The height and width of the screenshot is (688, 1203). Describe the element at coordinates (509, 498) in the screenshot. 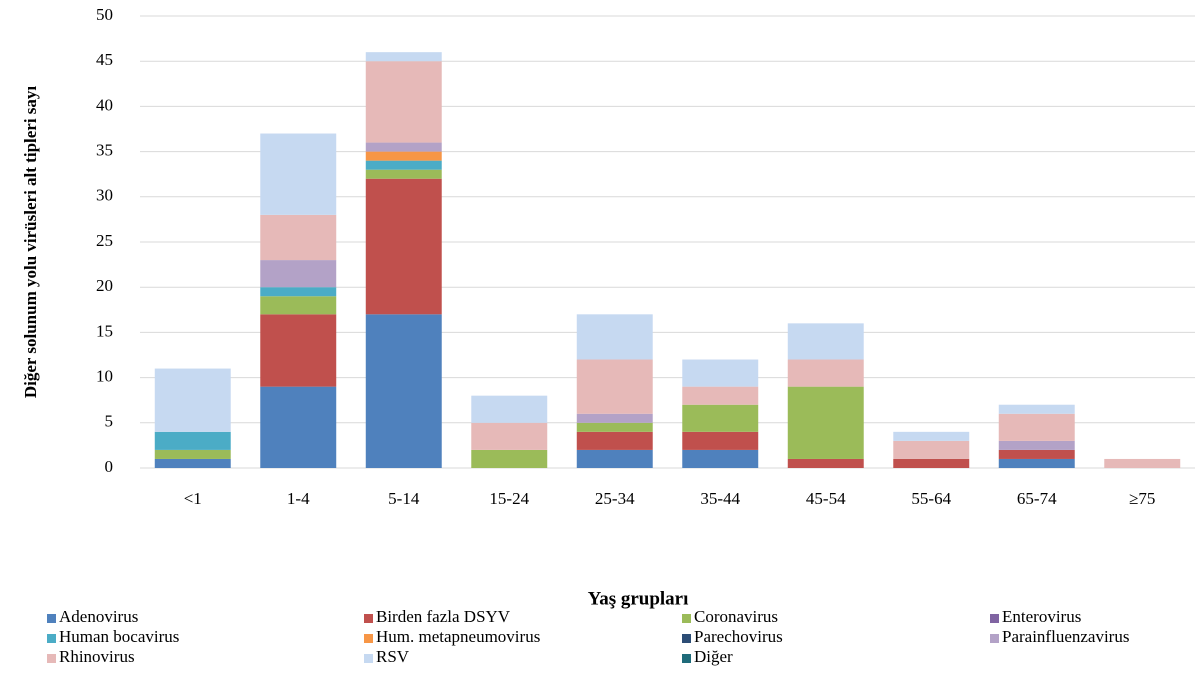

I see `x-tick-label: 15-24` at that location.